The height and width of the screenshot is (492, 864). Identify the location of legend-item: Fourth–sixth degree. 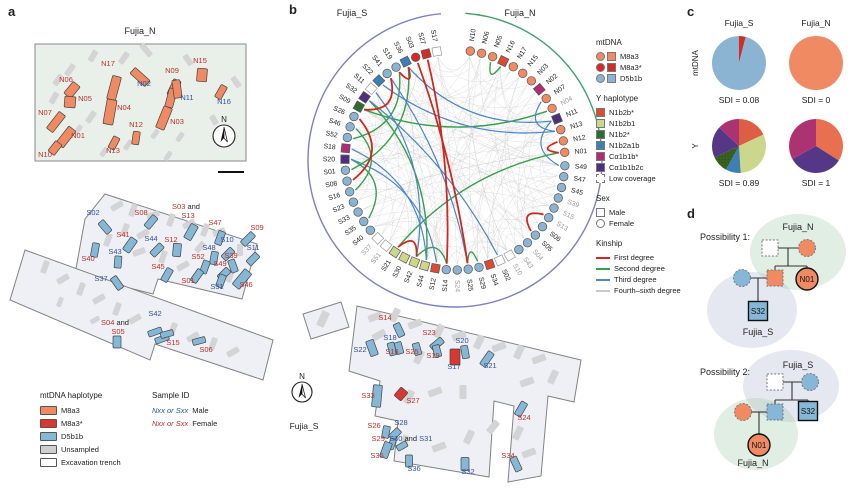
(643, 290).